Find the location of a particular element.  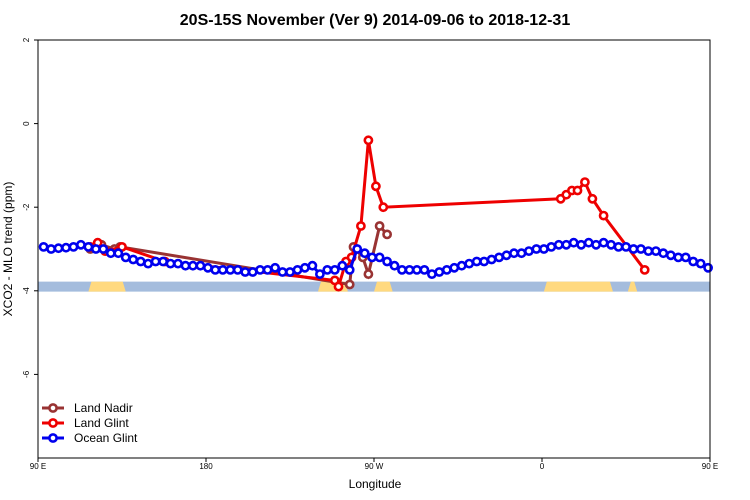

x-tick-label: 90 W is located at coordinates (374, 466).